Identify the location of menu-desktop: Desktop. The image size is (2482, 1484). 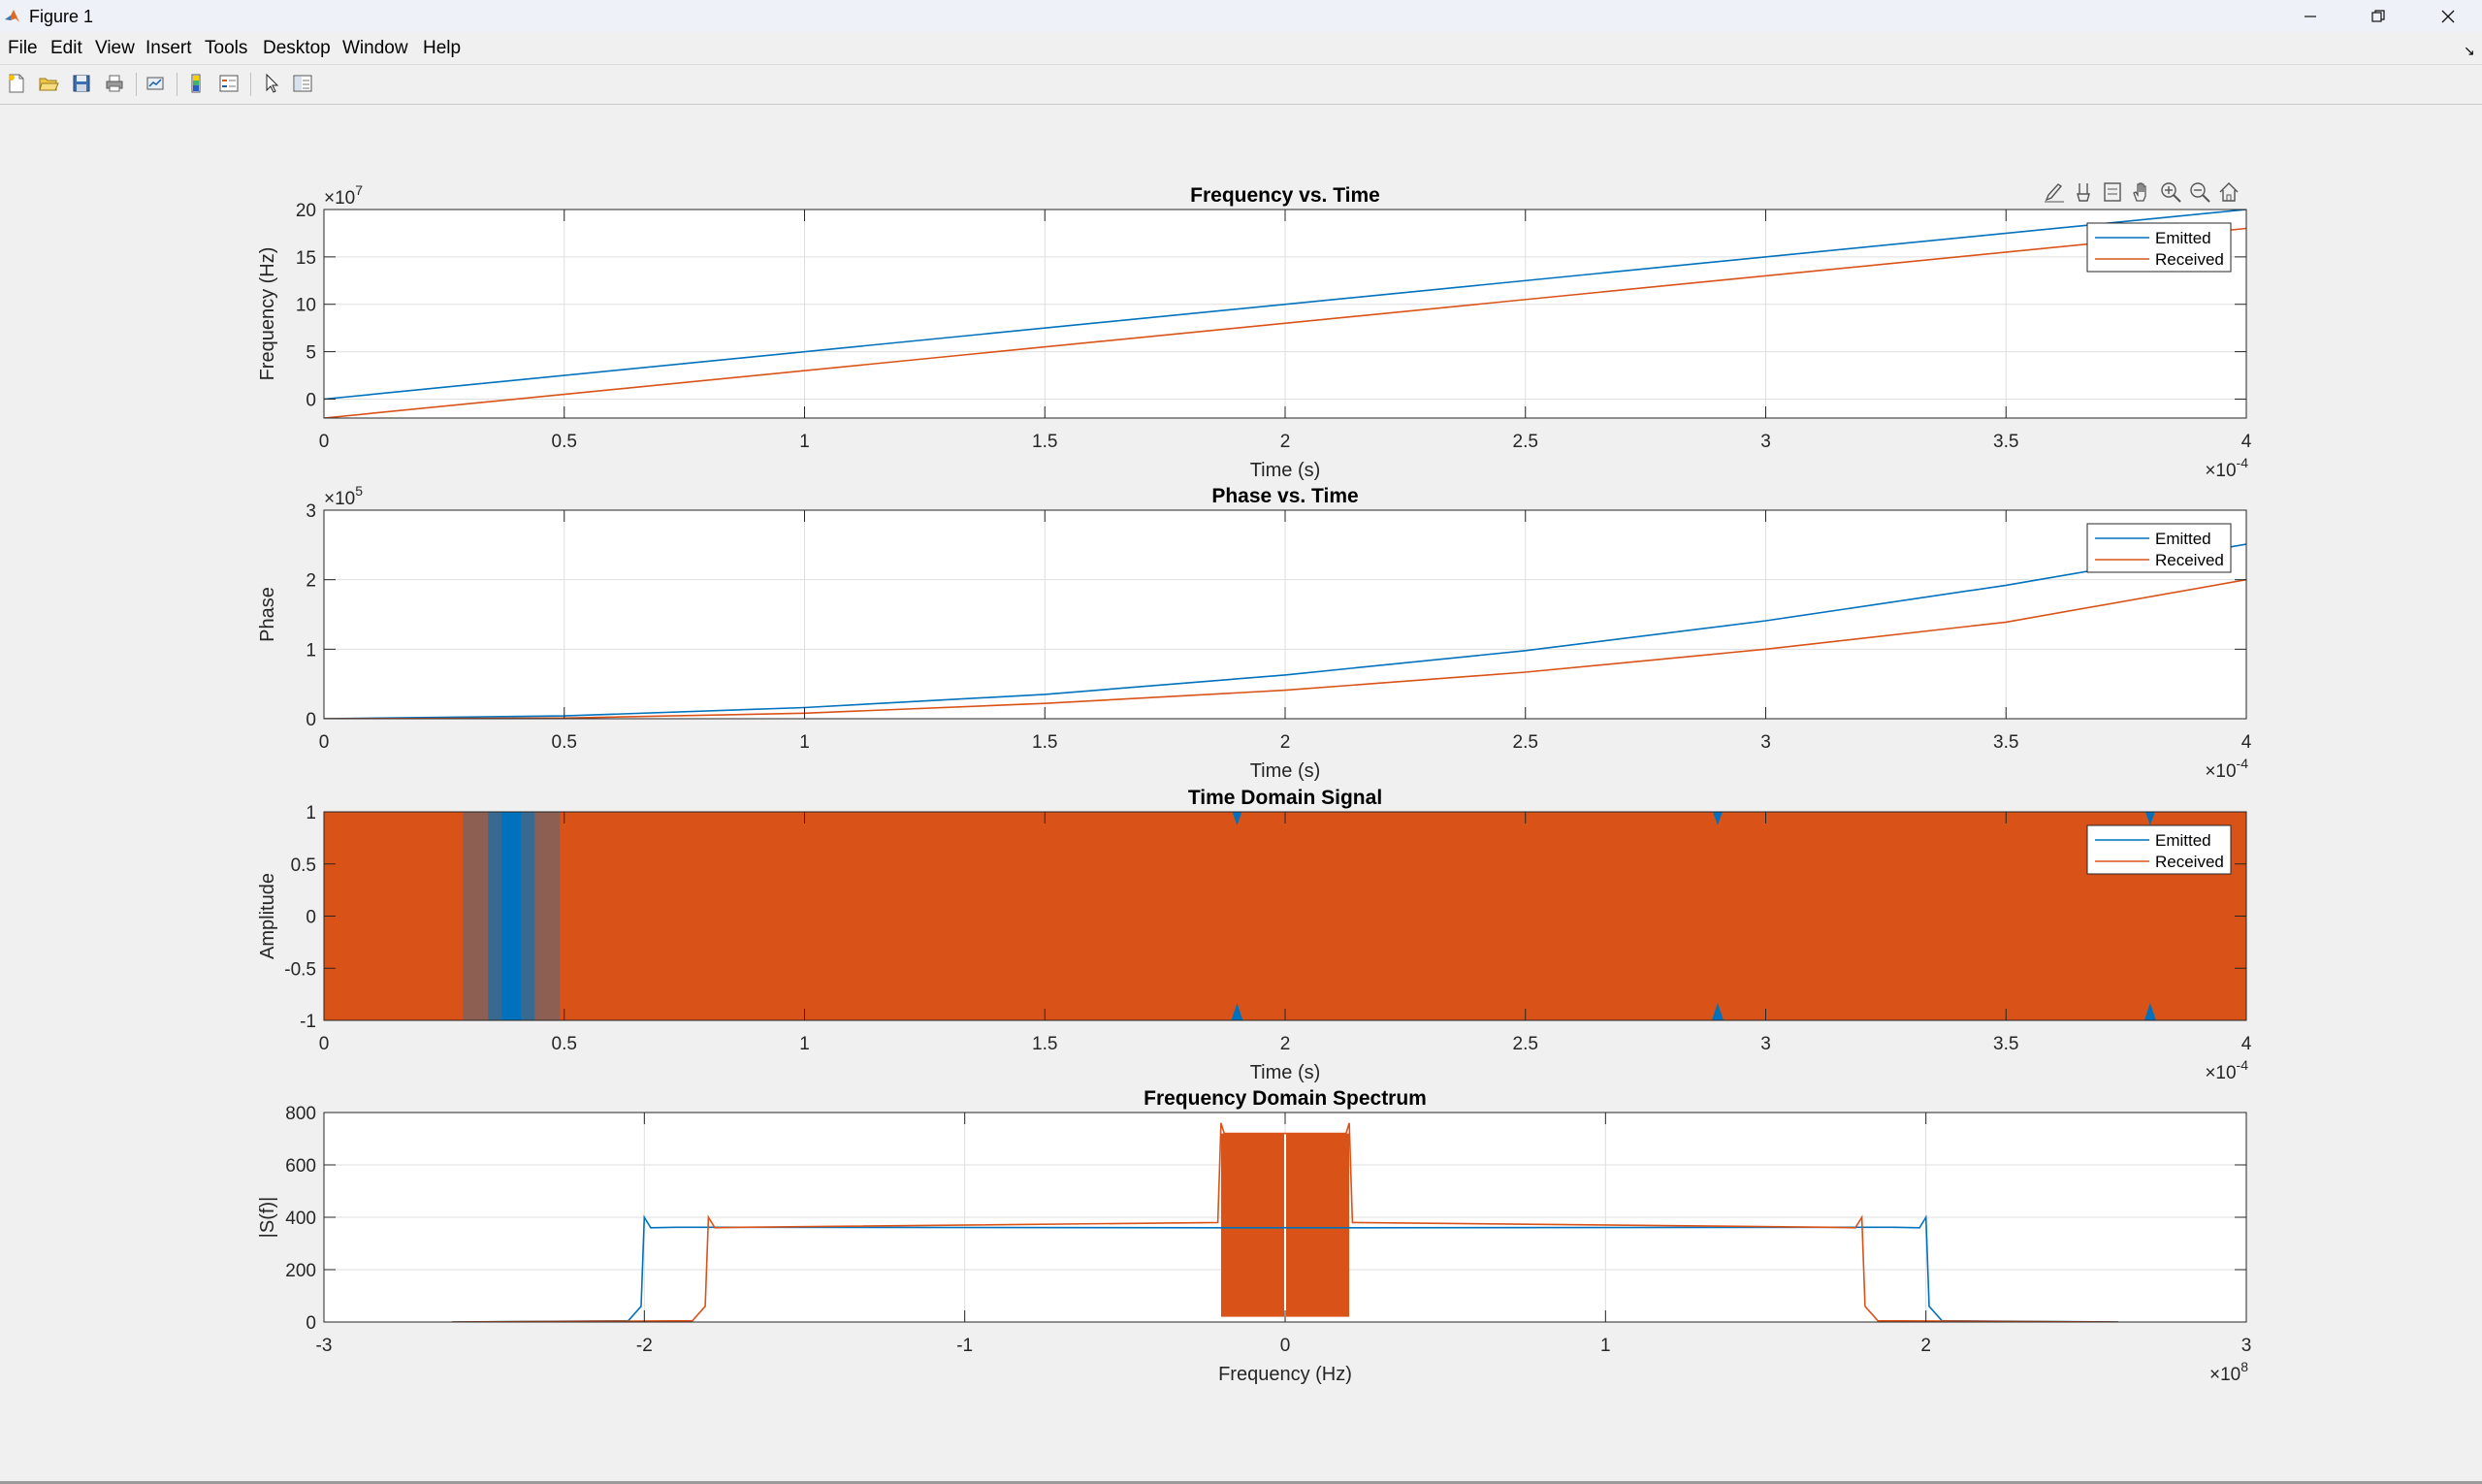
(297, 48).